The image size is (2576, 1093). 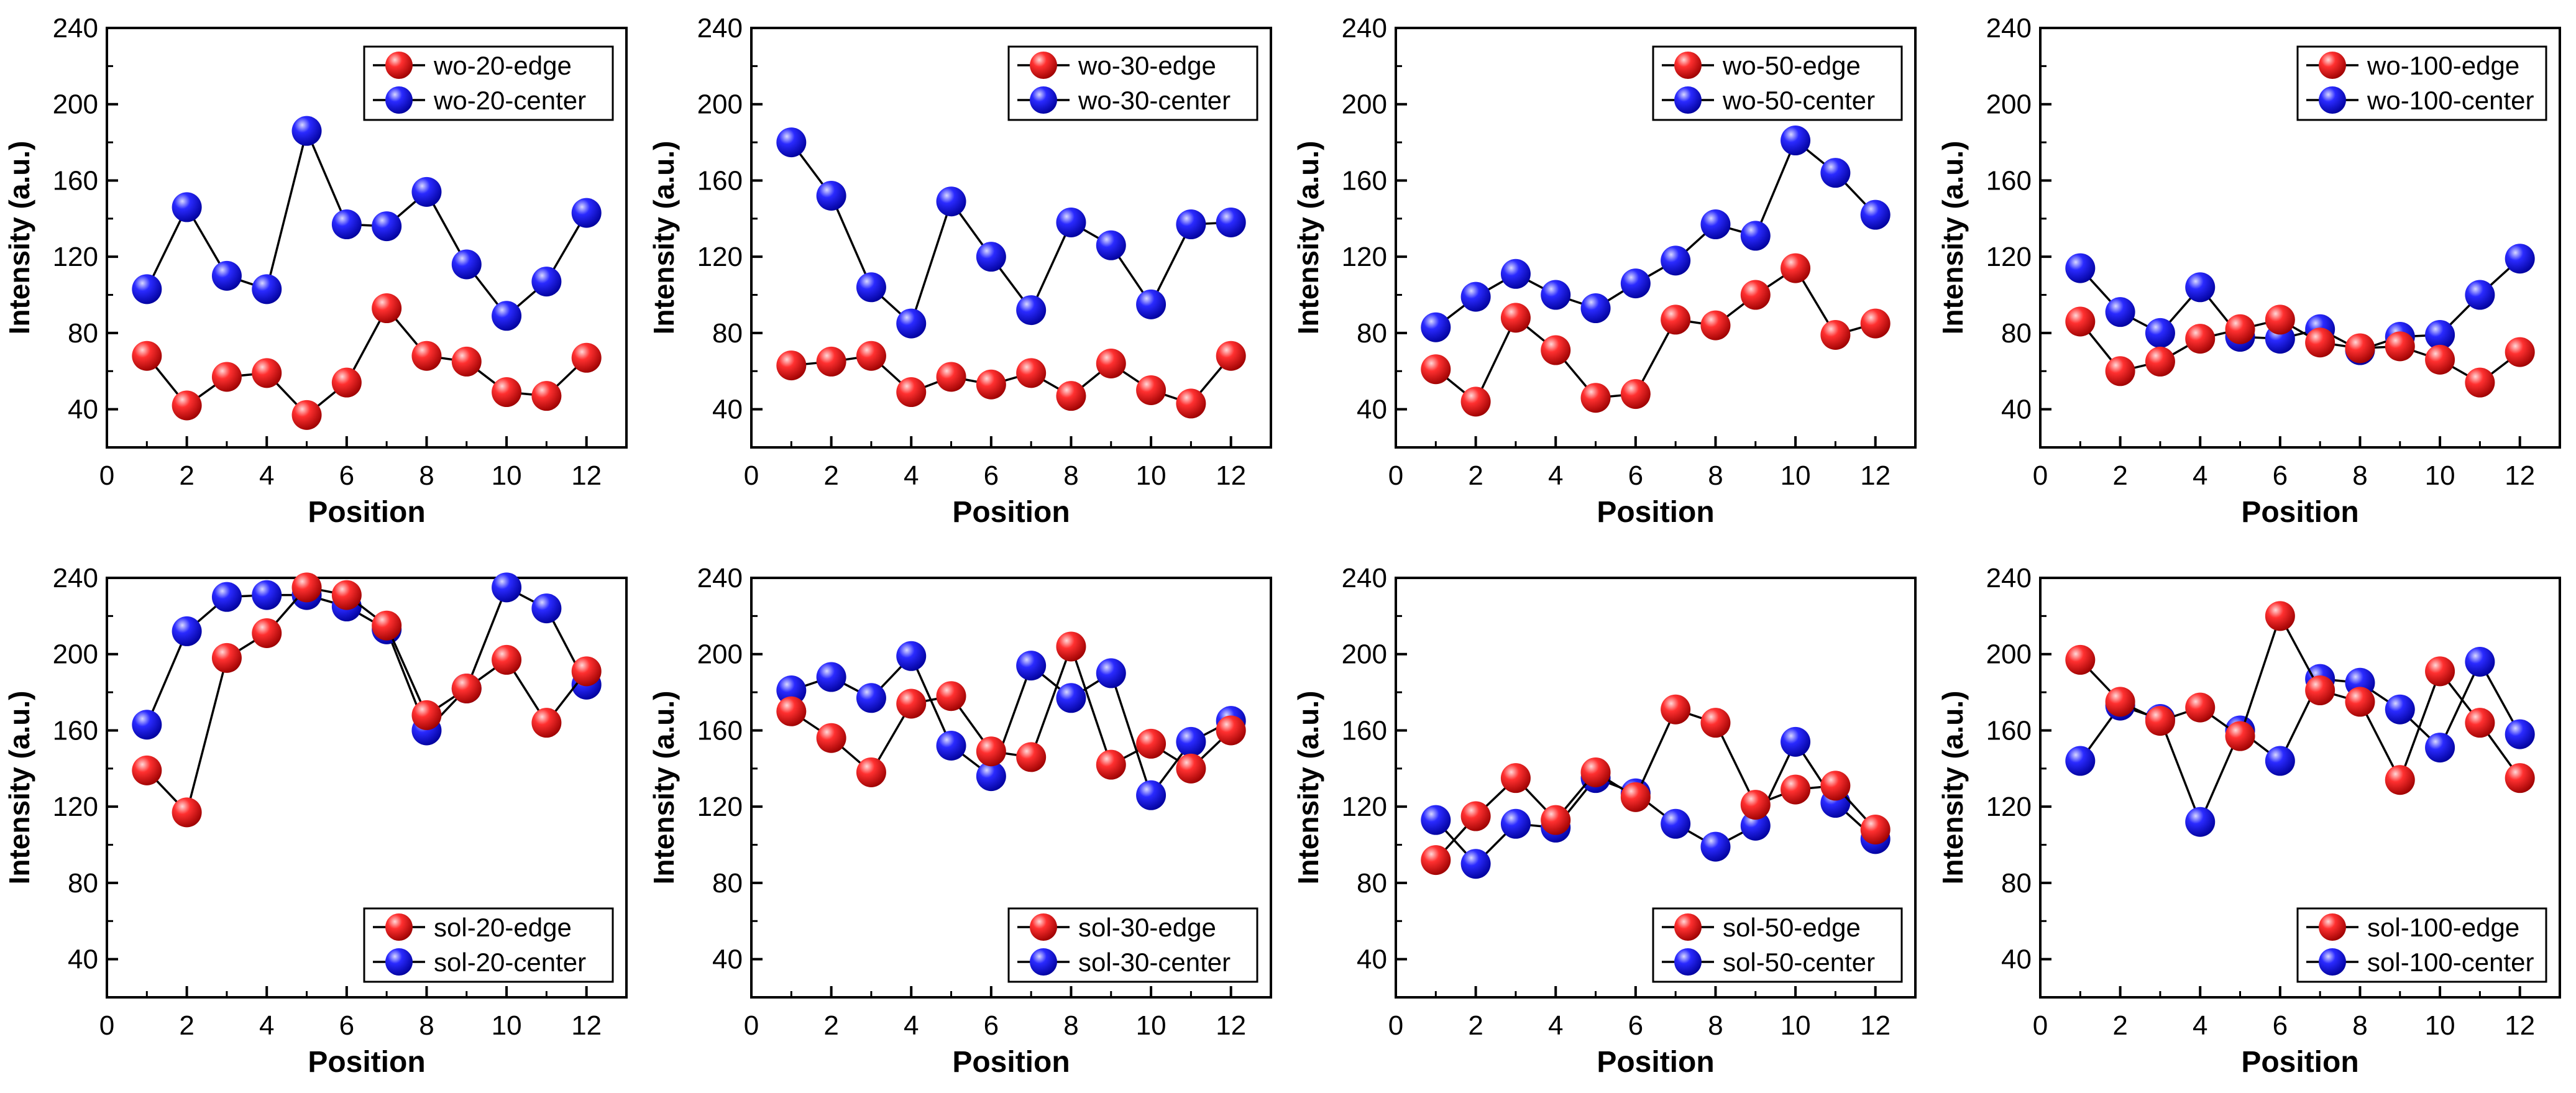 I want to click on legend-label-center: wo-30-center, so click(x=1154, y=100).